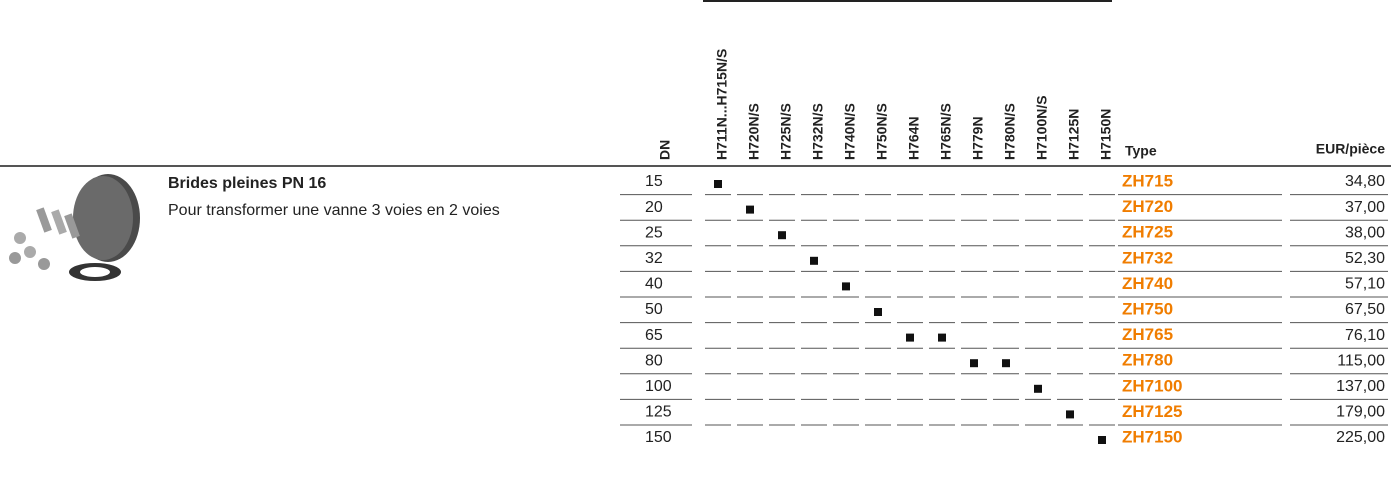  I want to click on dn-cell: 15, so click(654, 181).